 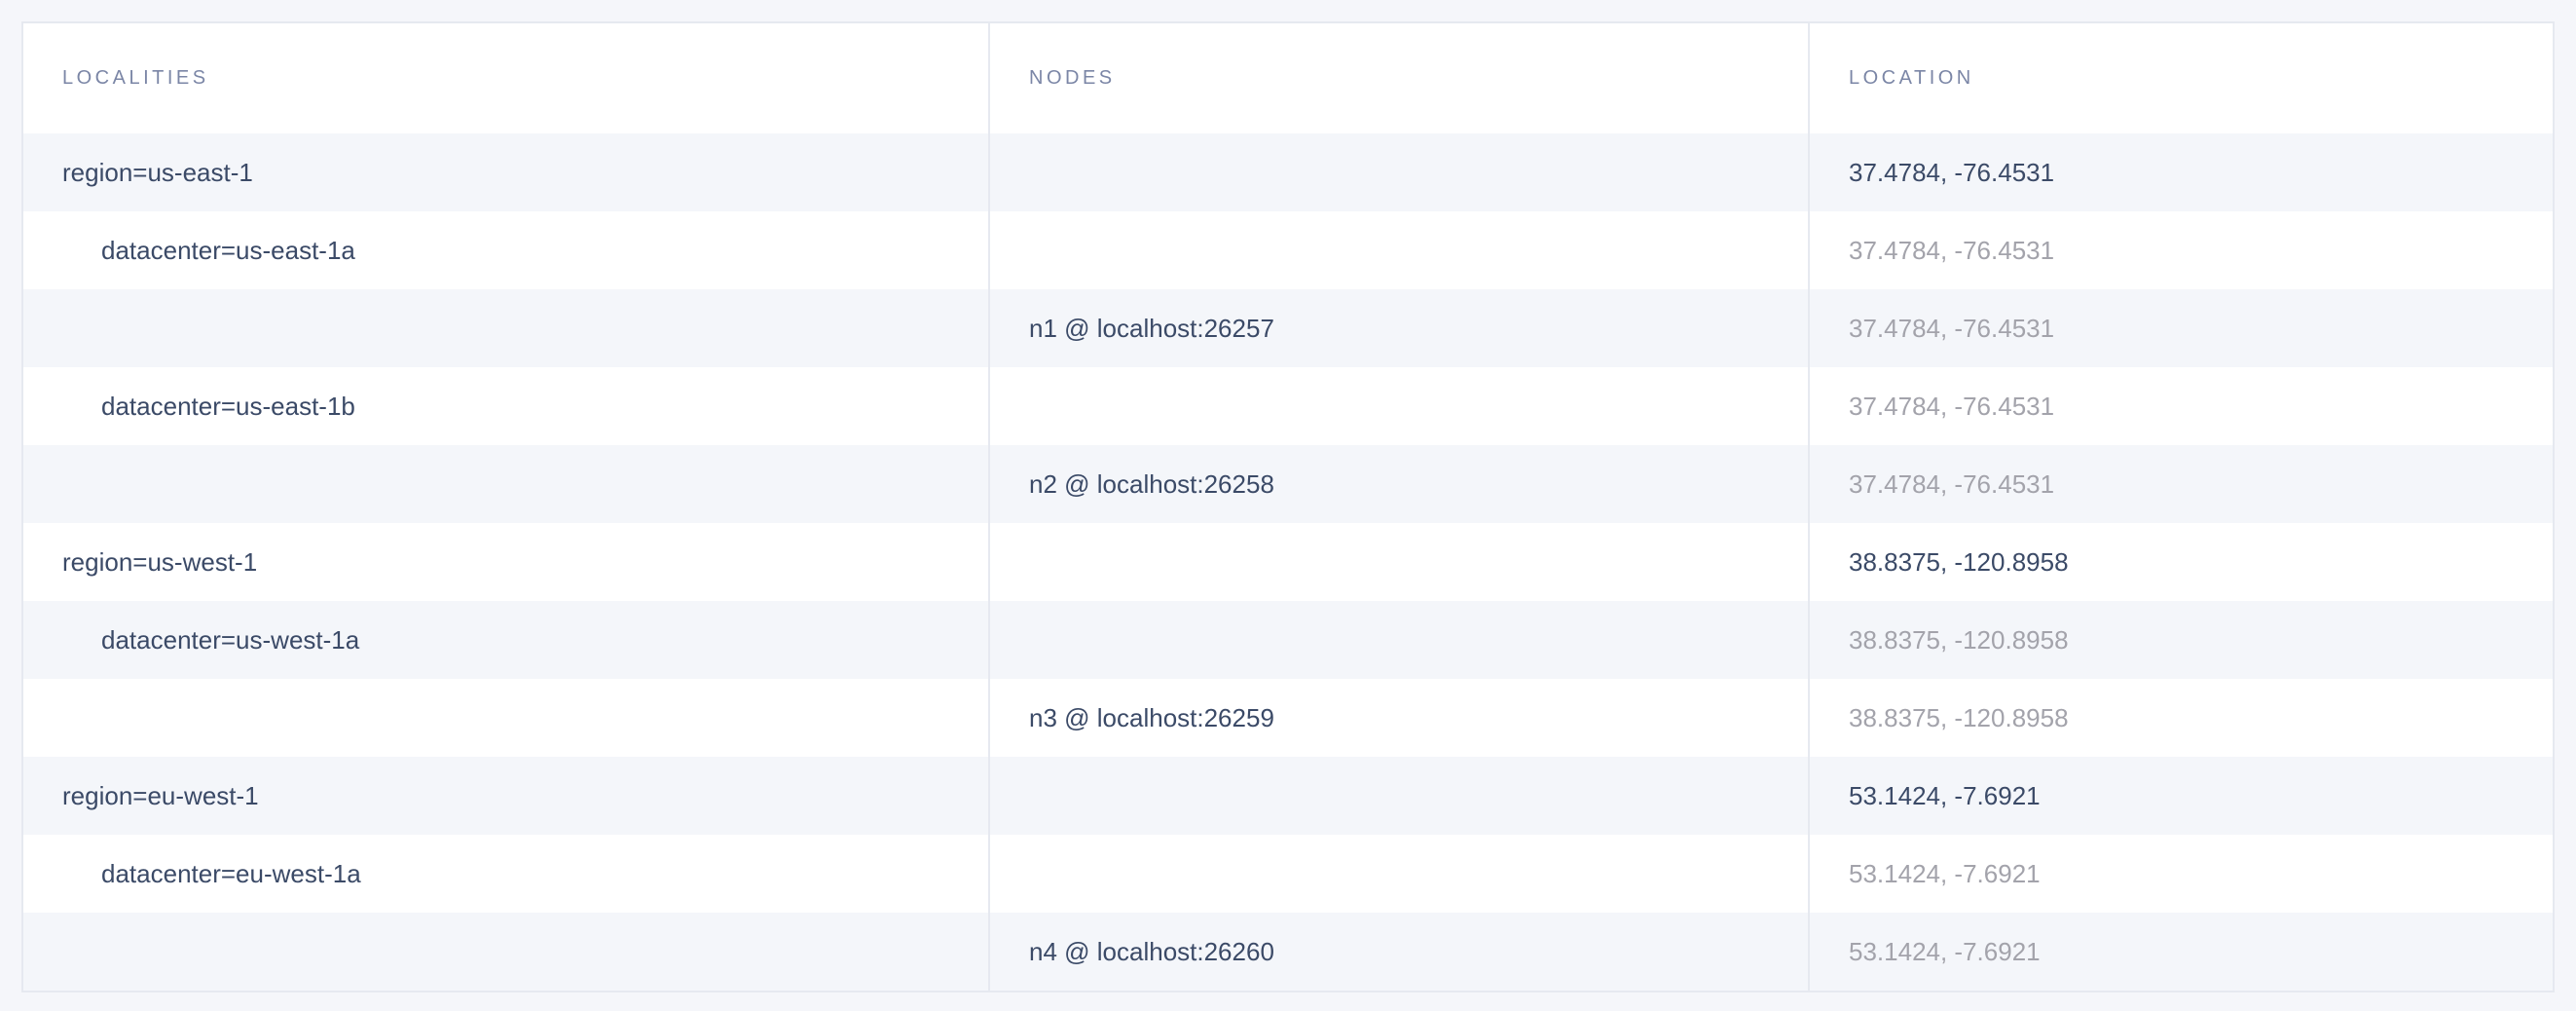 I want to click on locality-cell: datacenter=us-east-1a, so click(x=506, y=250).